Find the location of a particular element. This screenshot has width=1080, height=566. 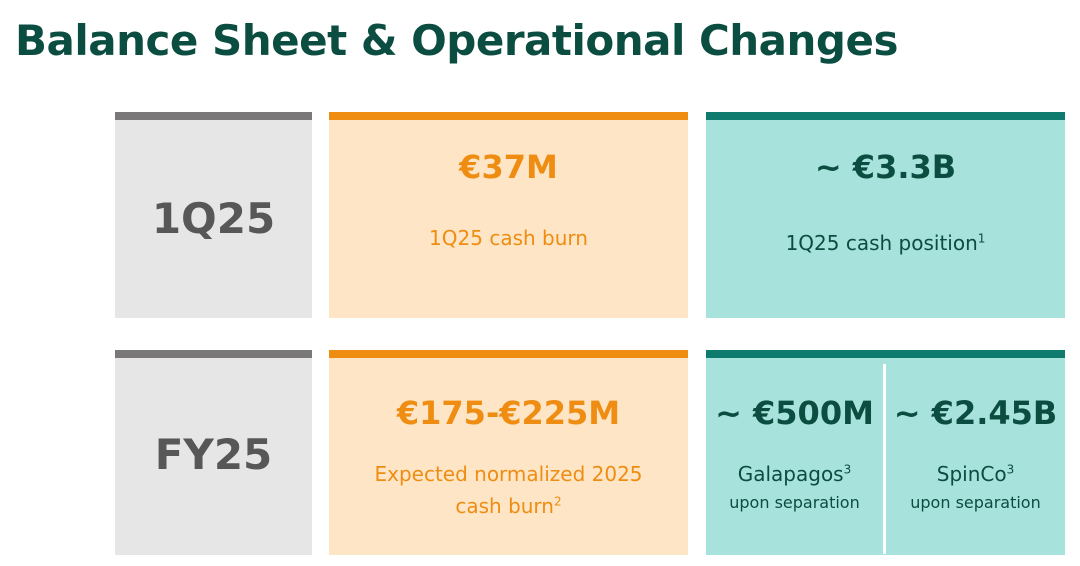

name-text: Galapagos is located at coordinates (790, 474).